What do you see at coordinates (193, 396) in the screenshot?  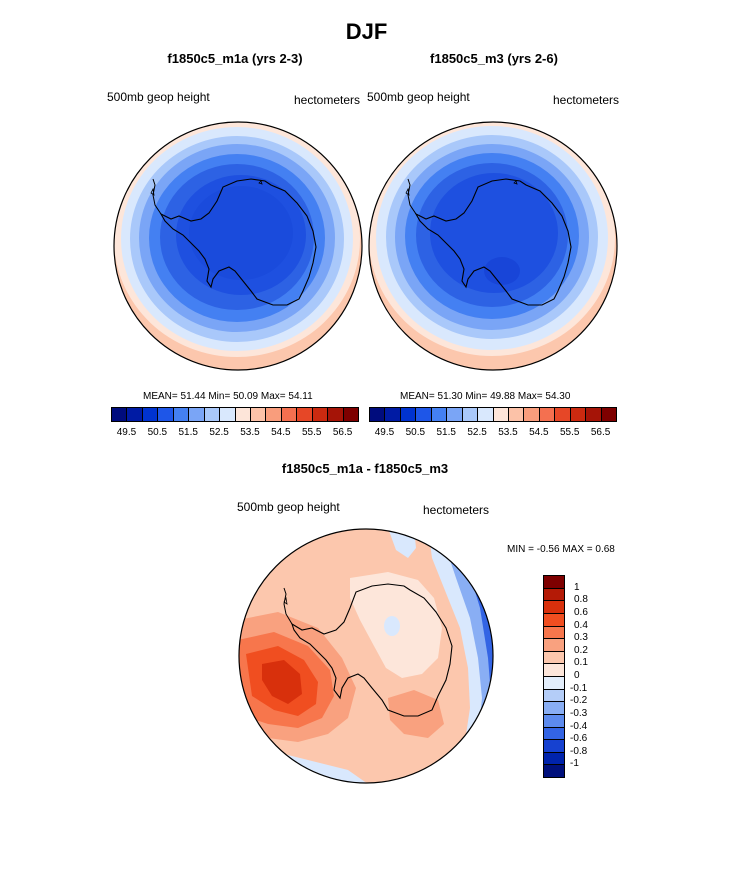 I see `mean-value: 51.44` at bounding box center [193, 396].